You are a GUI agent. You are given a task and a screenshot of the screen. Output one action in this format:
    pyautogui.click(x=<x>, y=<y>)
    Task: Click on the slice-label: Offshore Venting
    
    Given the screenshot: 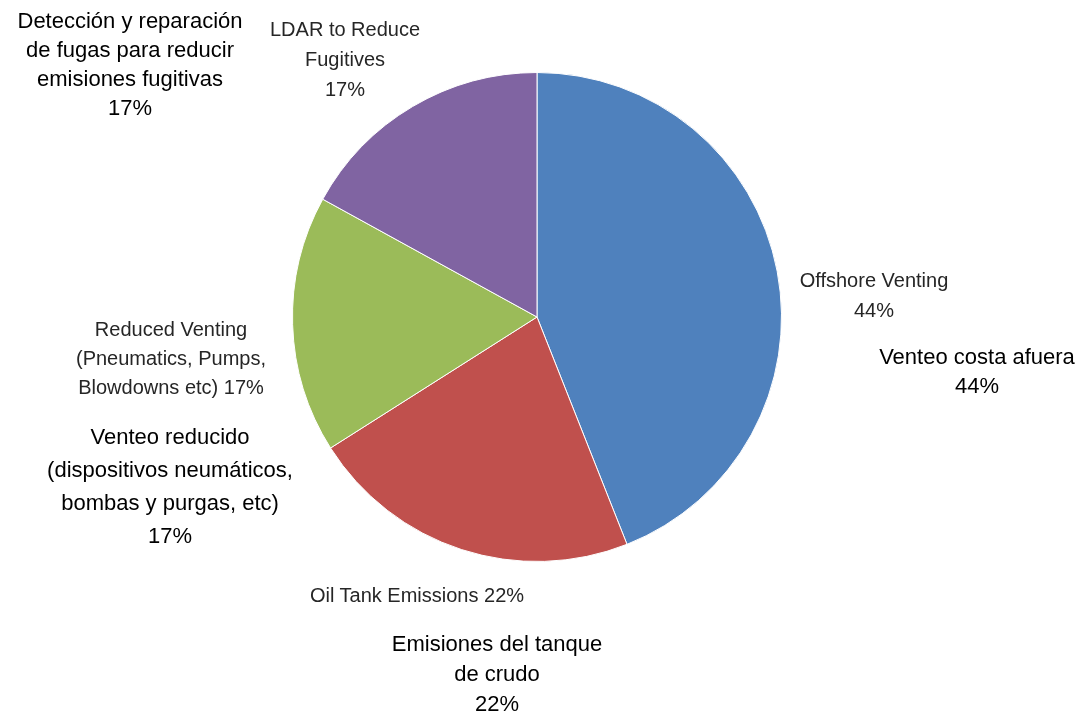 What is the action you would take?
    pyautogui.click(x=874, y=279)
    